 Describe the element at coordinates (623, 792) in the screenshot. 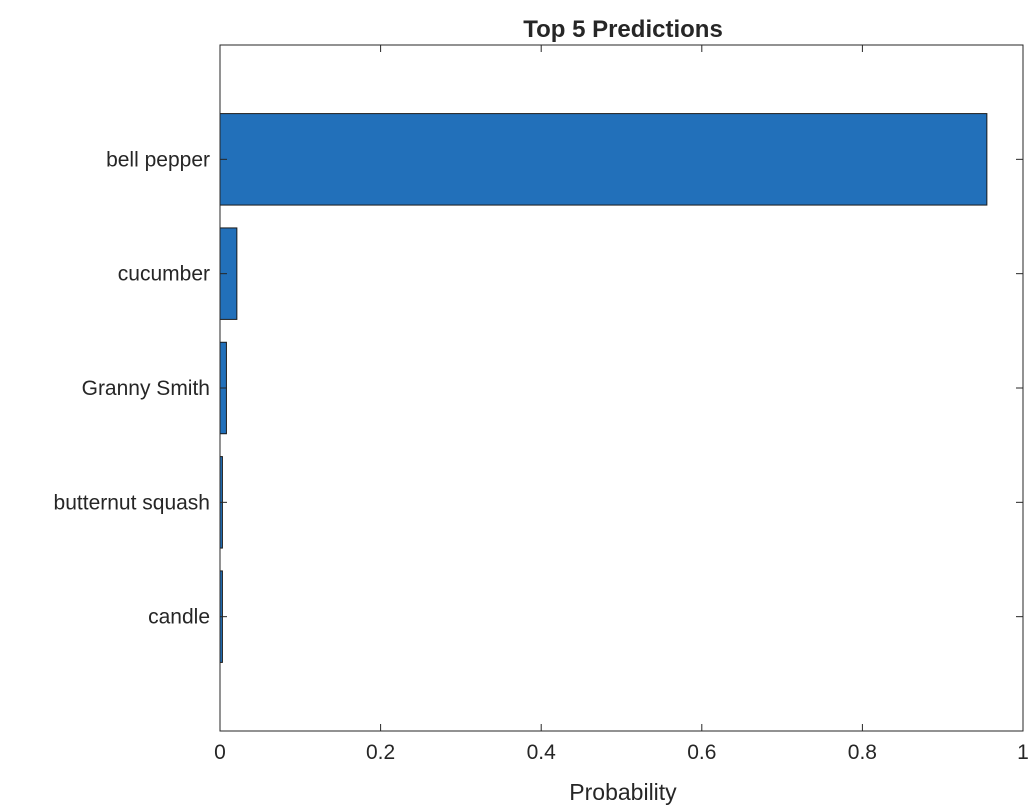

I see `x-axis-label: Probability` at that location.